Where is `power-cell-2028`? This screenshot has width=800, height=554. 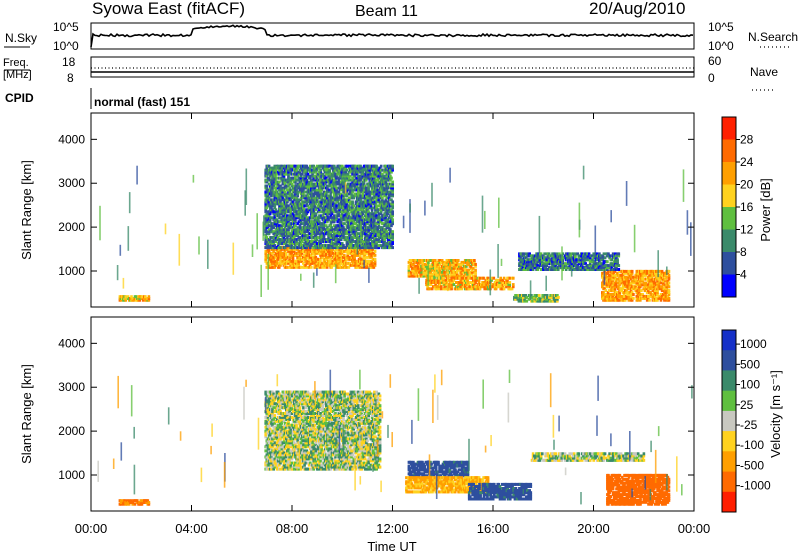
power-cell-2028 is located at coordinates (318, 220).